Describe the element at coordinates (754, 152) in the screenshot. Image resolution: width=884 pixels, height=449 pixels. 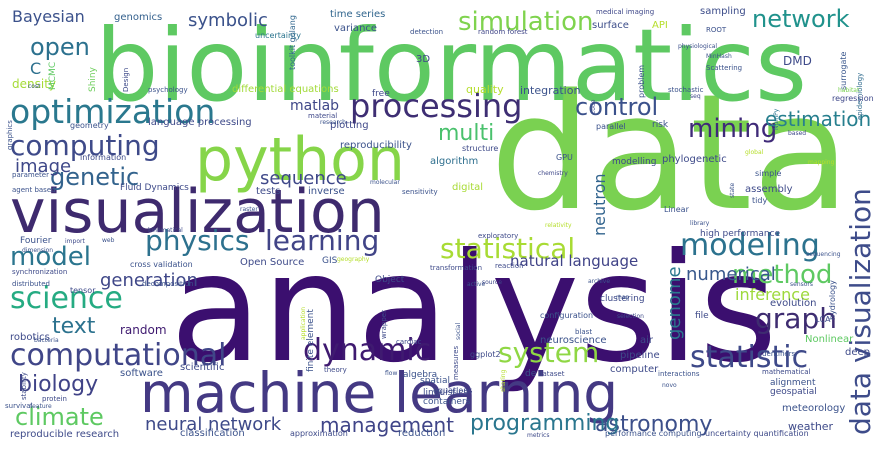
I see `cloud-word: global` at that location.